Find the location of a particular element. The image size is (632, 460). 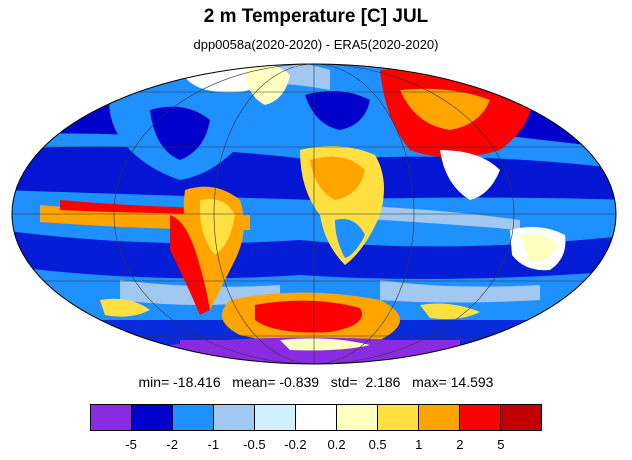

mean-label: mean= is located at coordinates (254, 382).